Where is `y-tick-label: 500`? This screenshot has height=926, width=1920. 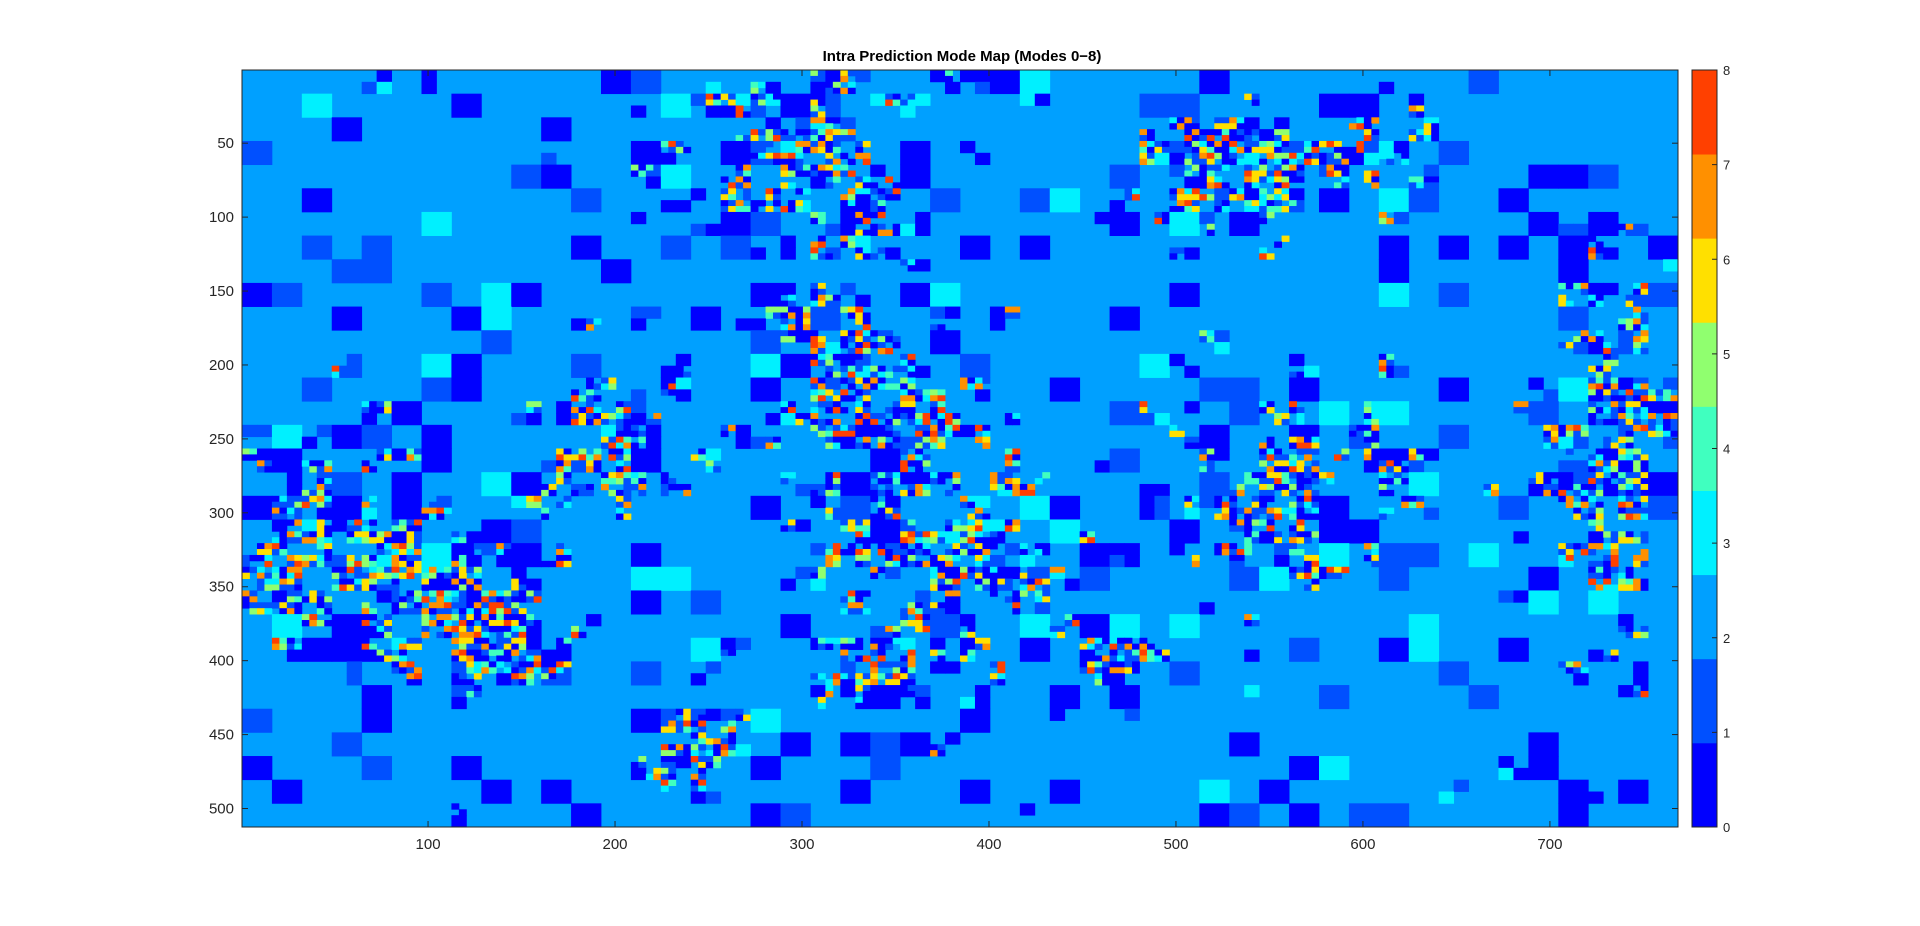 y-tick-label: 500 is located at coordinates (221, 809).